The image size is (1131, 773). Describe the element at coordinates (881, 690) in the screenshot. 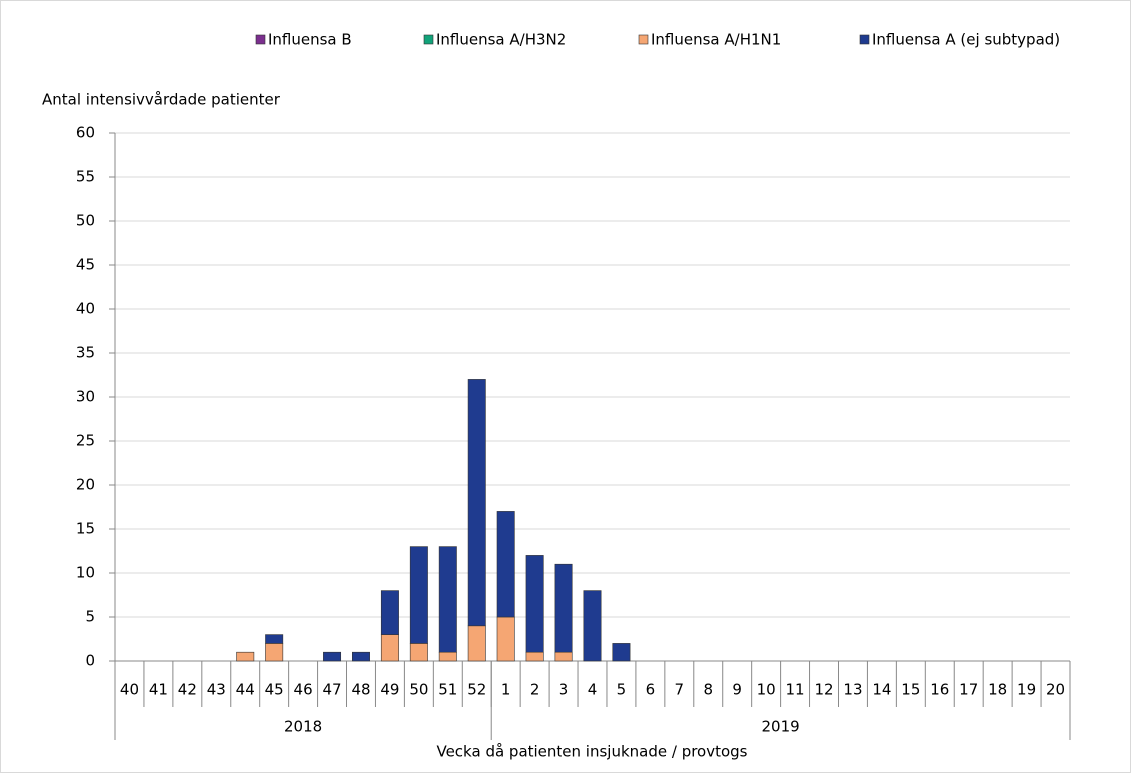

I see `x-tick-label: 14` at that location.